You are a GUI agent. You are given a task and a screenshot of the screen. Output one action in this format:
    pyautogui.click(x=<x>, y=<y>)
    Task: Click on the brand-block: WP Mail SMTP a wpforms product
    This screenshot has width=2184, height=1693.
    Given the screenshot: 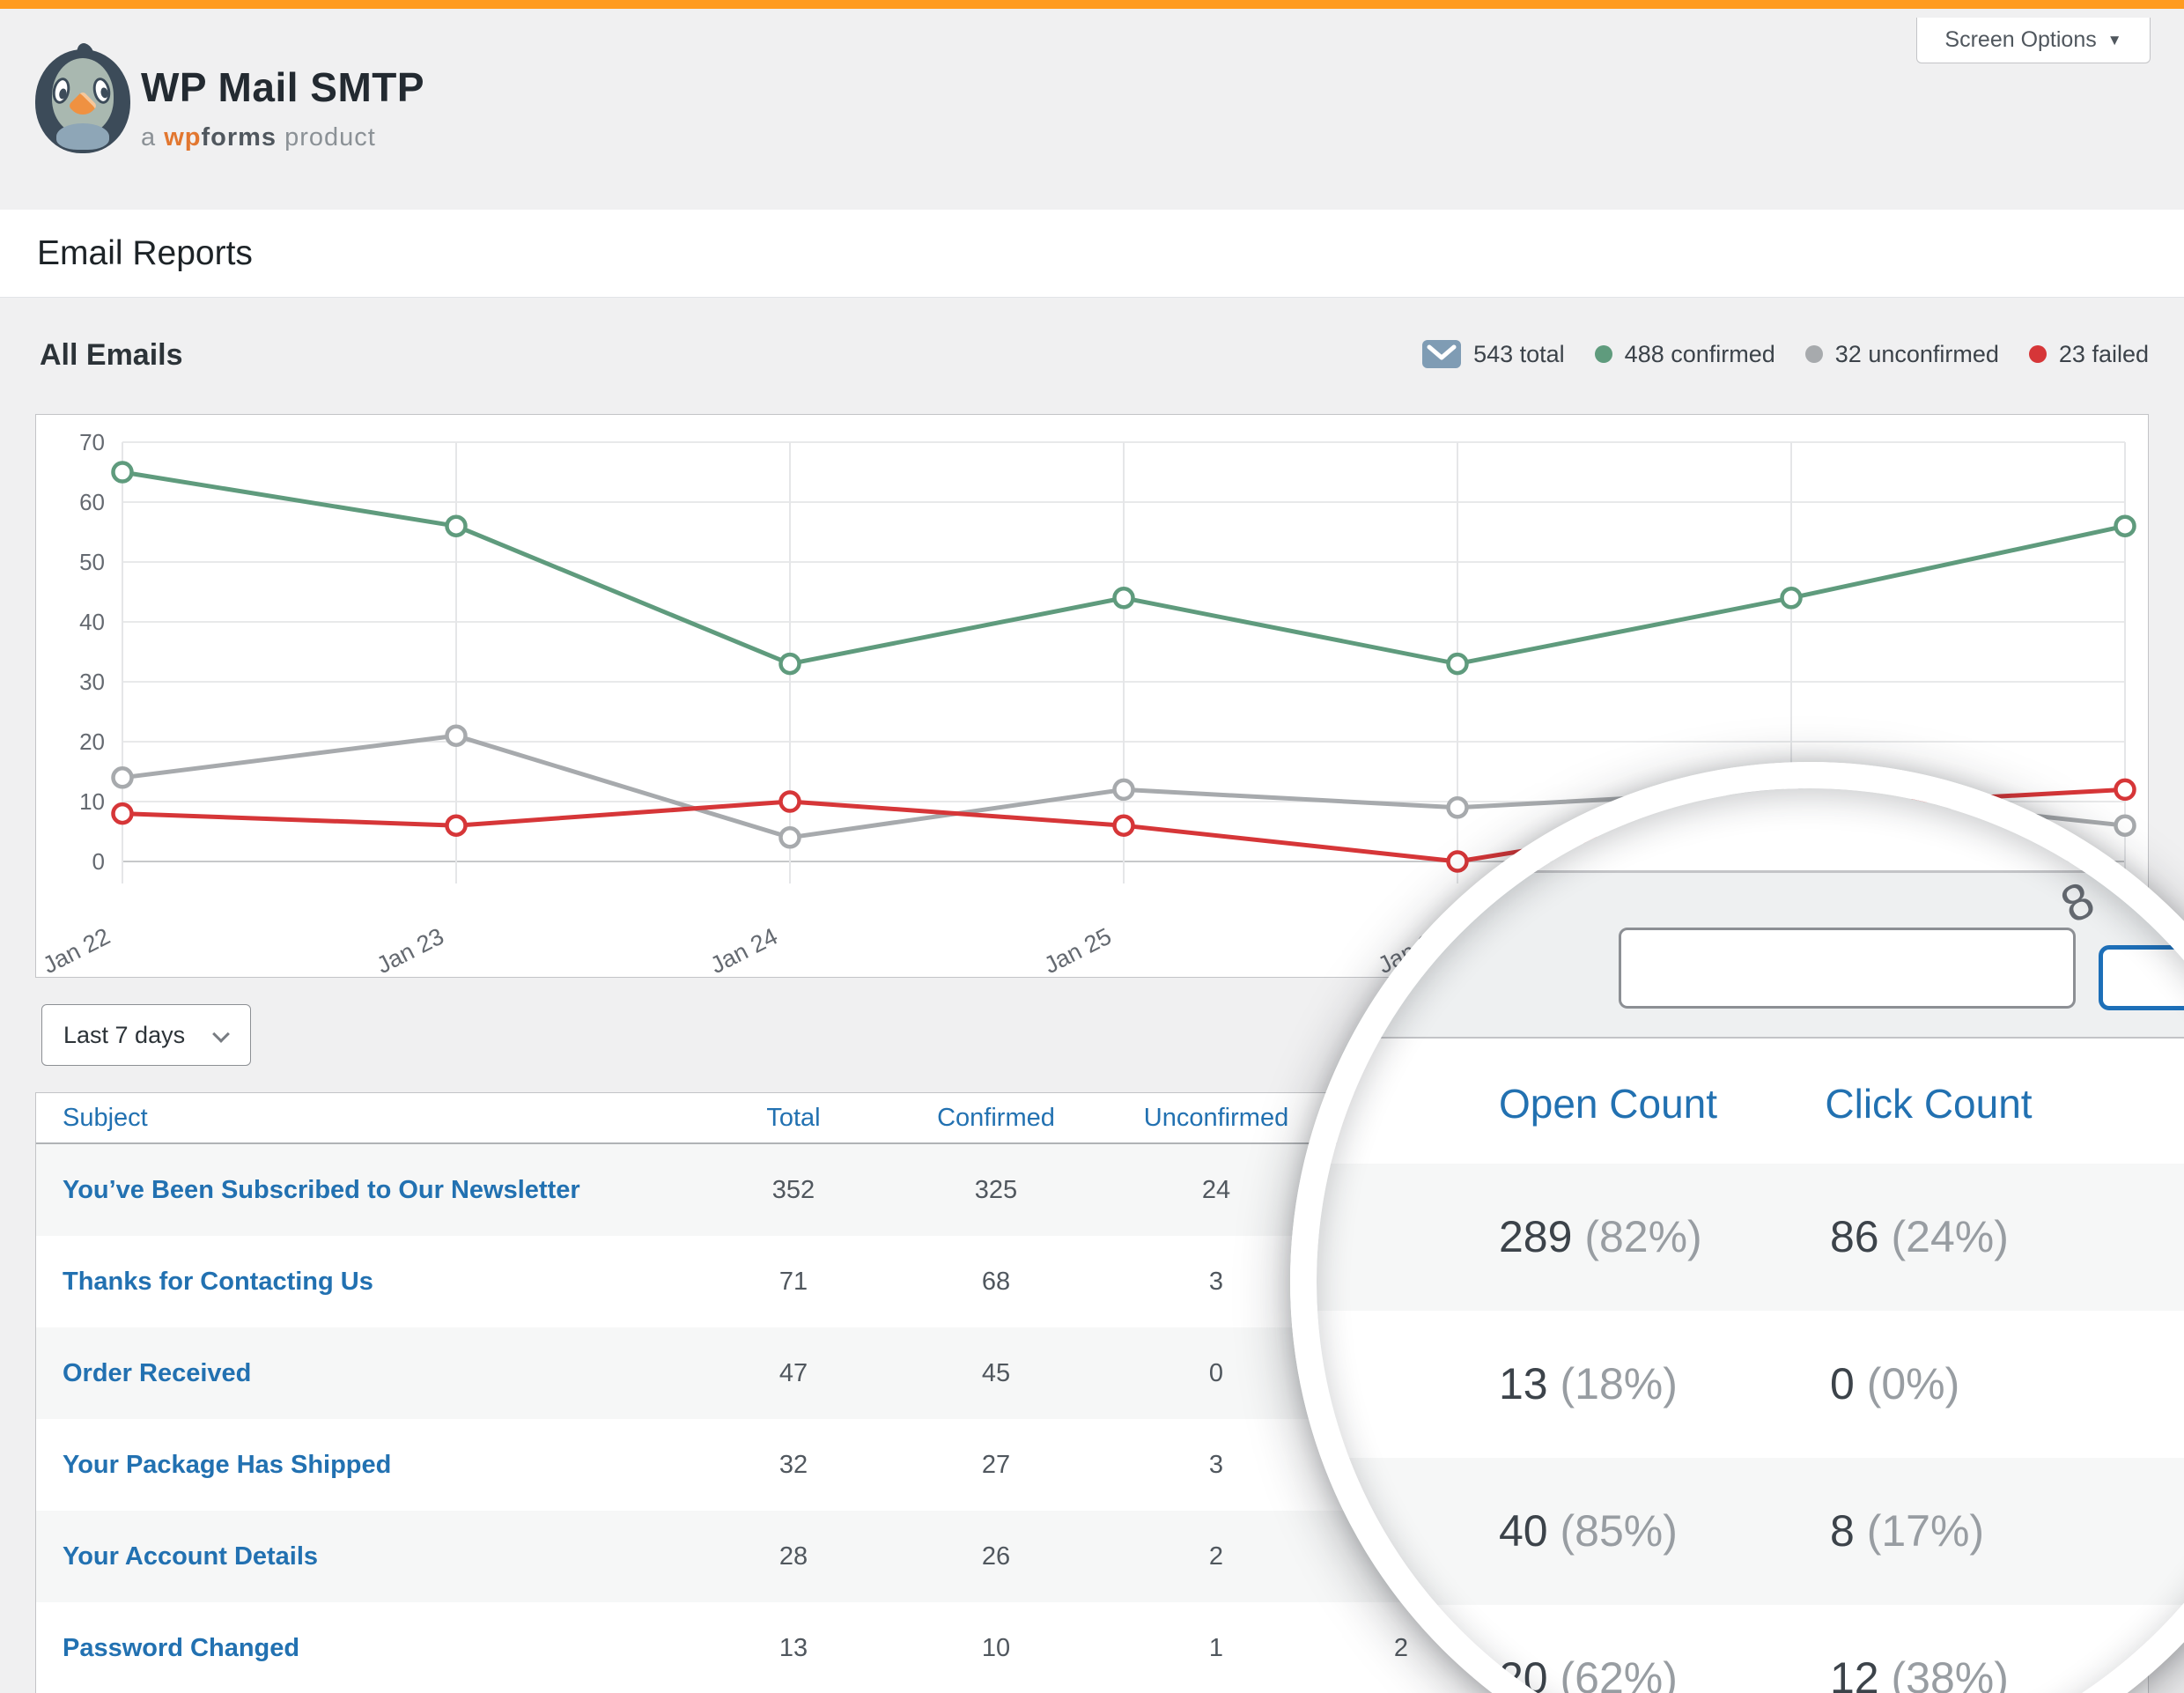 What is the action you would take?
    pyautogui.click(x=282, y=107)
    